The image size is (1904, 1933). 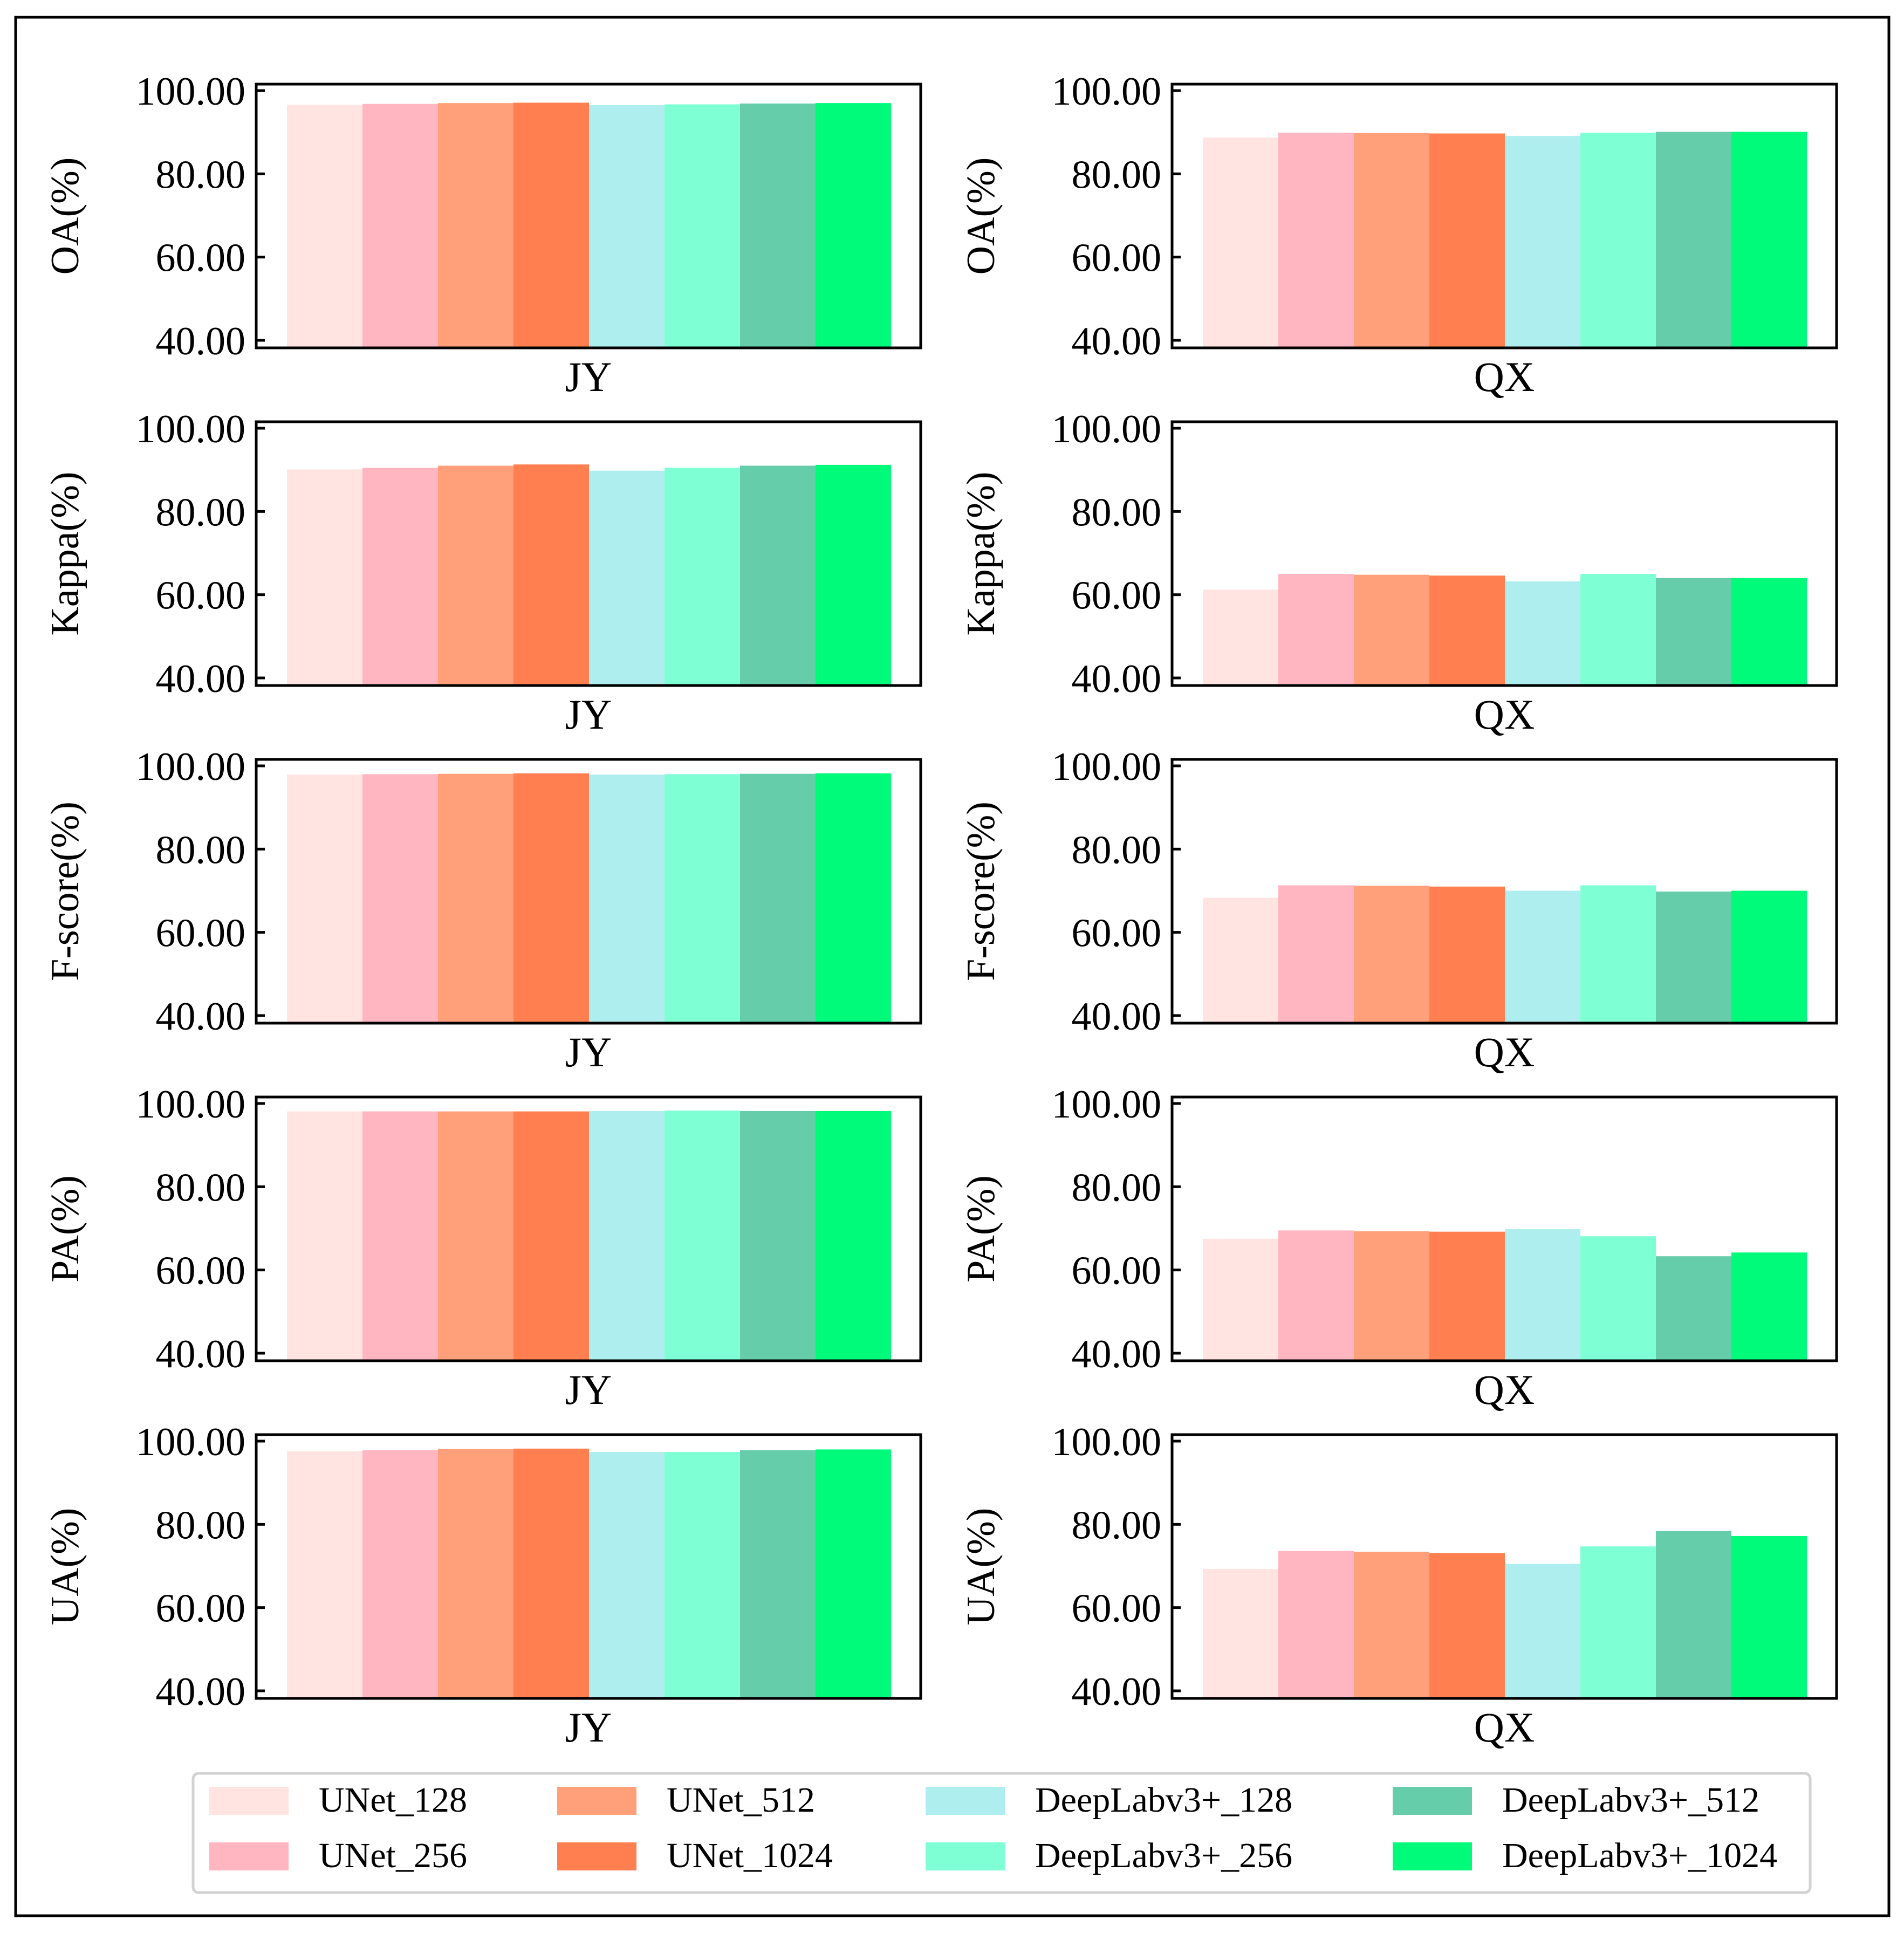 I want to click on legend-item-DeepLabv3+_128: DeepLabv3+_128, so click(x=1109, y=1800).